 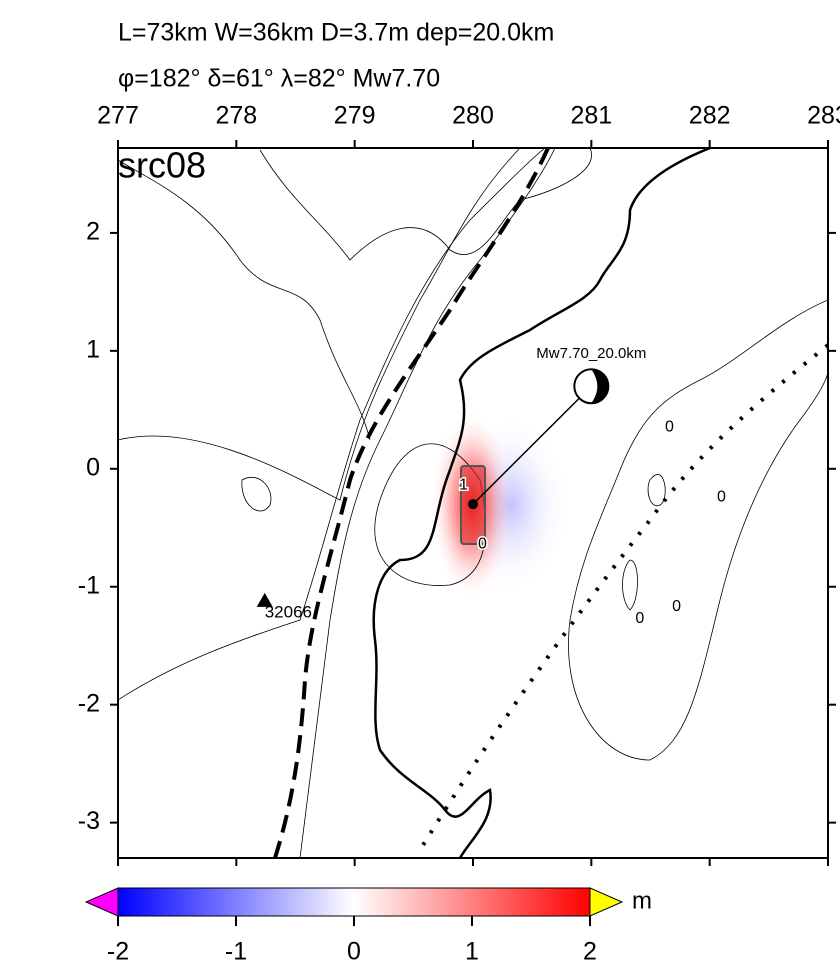 What do you see at coordinates (89, 821) in the screenshot?
I see `y-tick-label: -3` at bounding box center [89, 821].